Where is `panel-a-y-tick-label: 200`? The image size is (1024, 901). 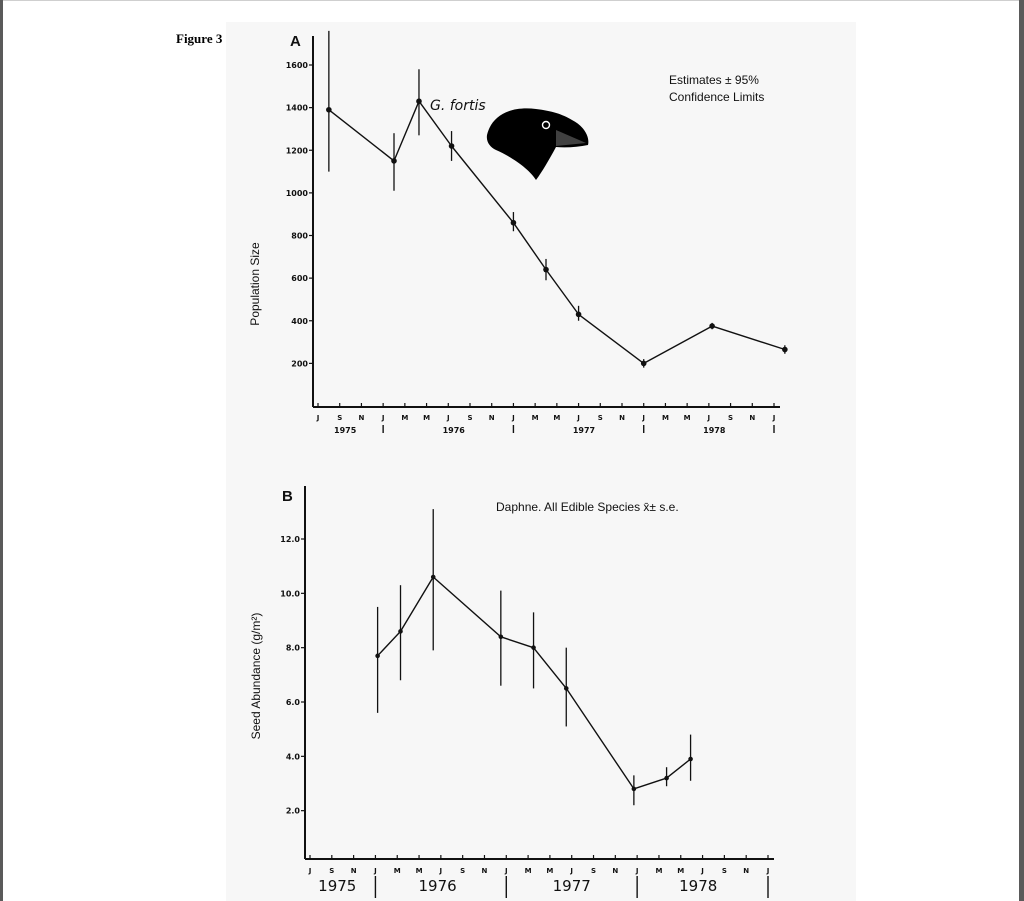 panel-a-y-tick-label: 200 is located at coordinates (299, 363).